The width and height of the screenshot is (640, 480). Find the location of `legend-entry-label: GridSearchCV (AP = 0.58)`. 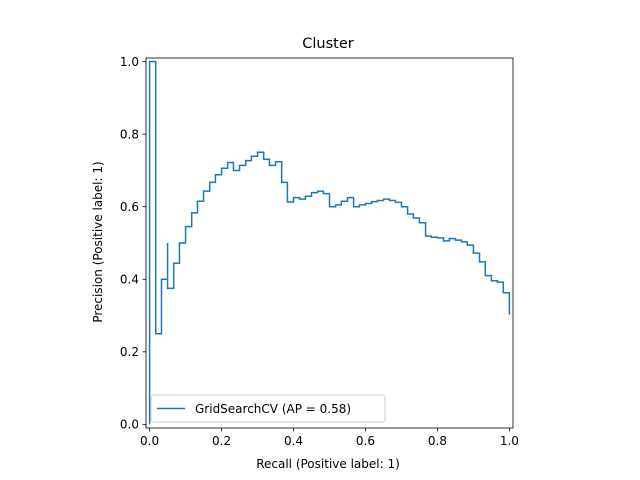

legend-entry-label: GridSearchCV (AP = 0.58) is located at coordinates (273, 409).